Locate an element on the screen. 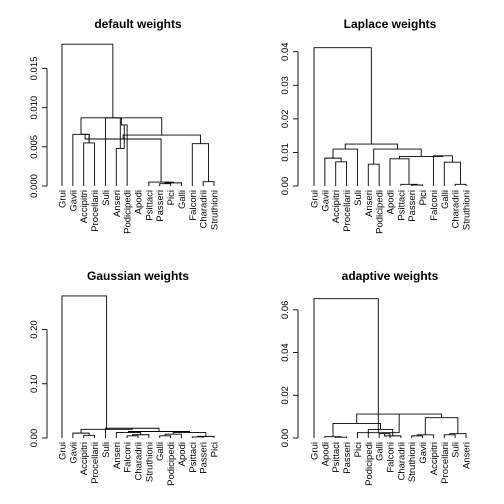 This screenshot has width=504, height=504. y-tick-label: 0.06 is located at coordinates (285, 310).